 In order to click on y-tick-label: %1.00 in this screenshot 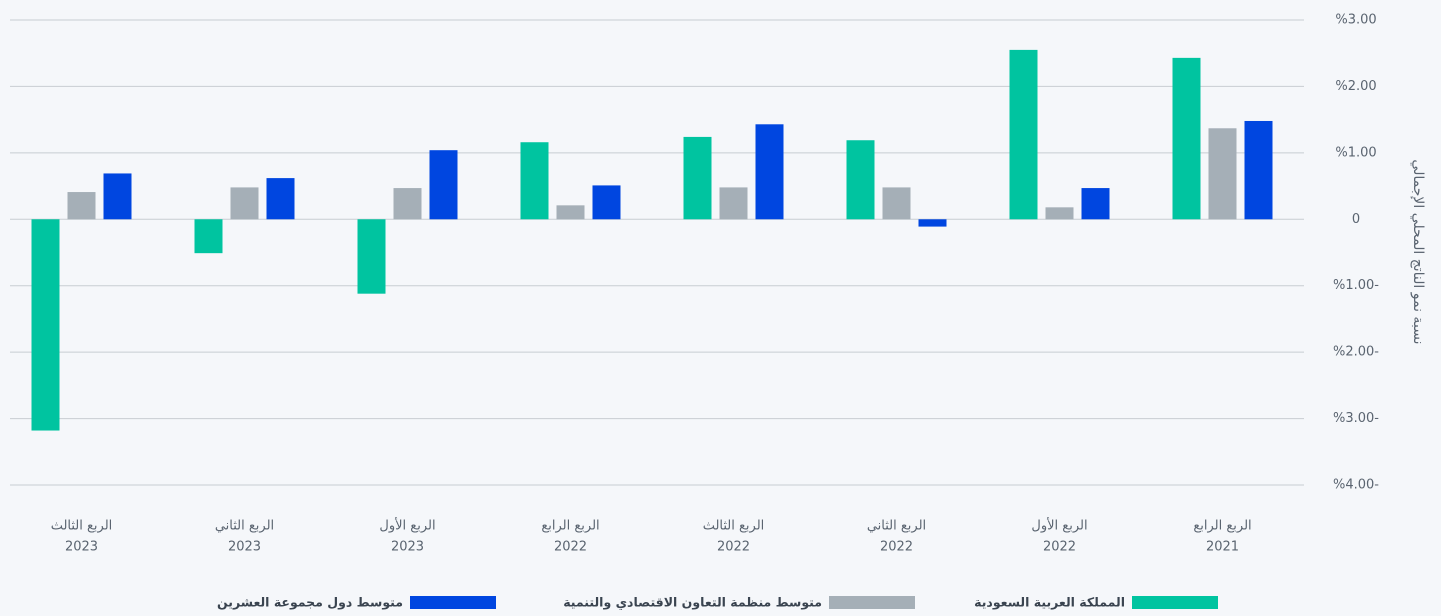, I will do `click(1355, 152)`.